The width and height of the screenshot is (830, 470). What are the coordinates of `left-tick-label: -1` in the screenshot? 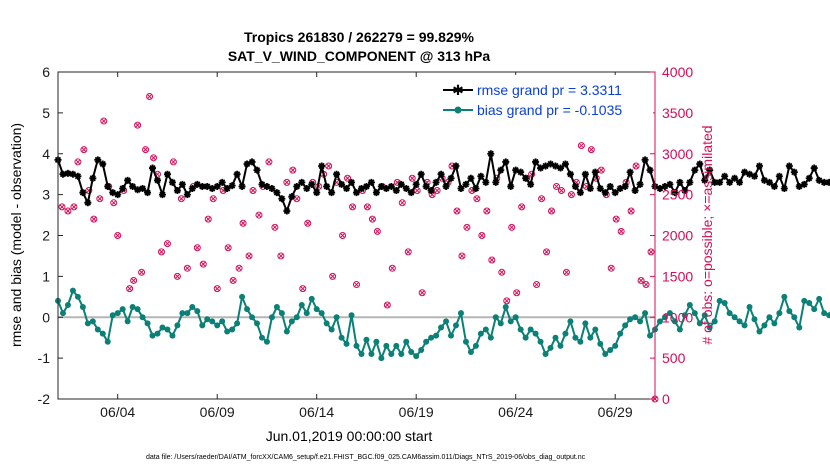 It's located at (44, 358).